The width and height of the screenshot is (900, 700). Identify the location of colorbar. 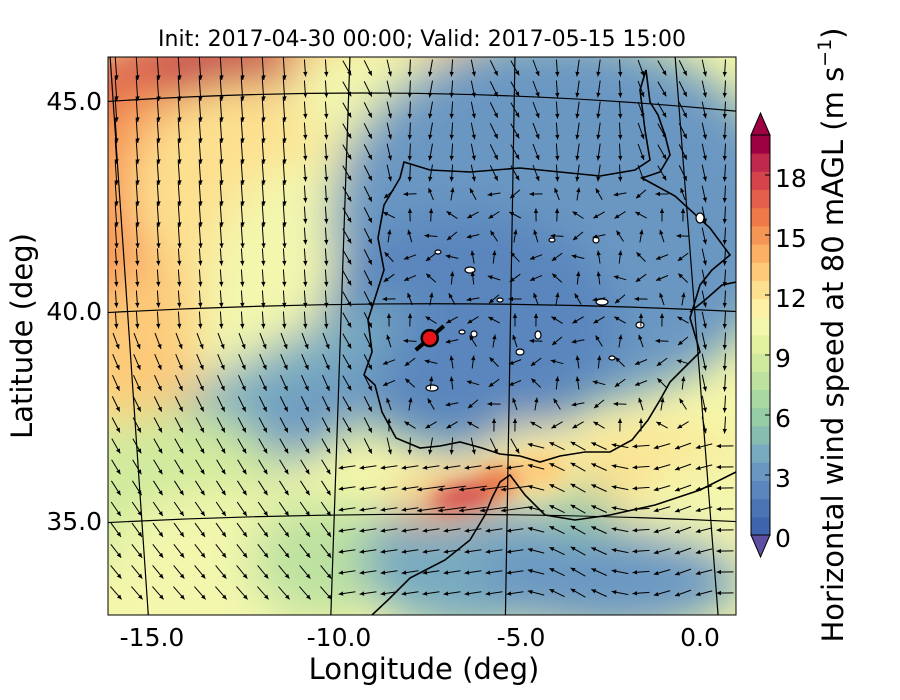
(760, 335).